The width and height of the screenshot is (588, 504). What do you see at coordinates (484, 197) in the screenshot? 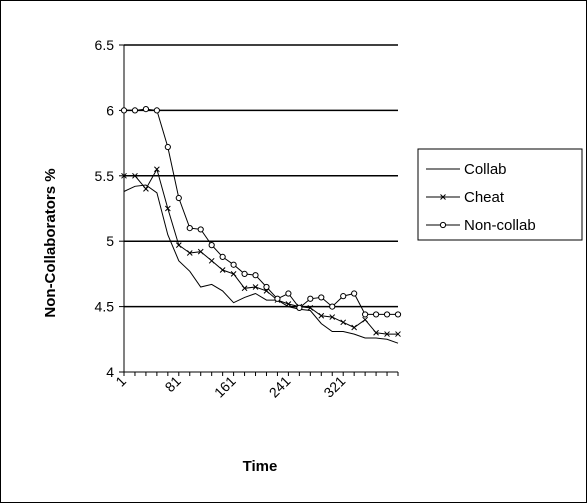
I see `legend-label: Cheat` at bounding box center [484, 197].